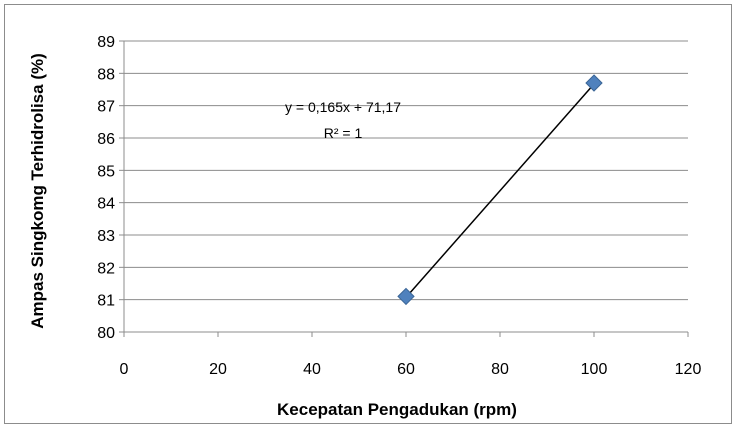 This screenshot has width=737, height=428. Describe the element at coordinates (106, 301) in the screenshot. I see `y-tick-label: 81` at that location.